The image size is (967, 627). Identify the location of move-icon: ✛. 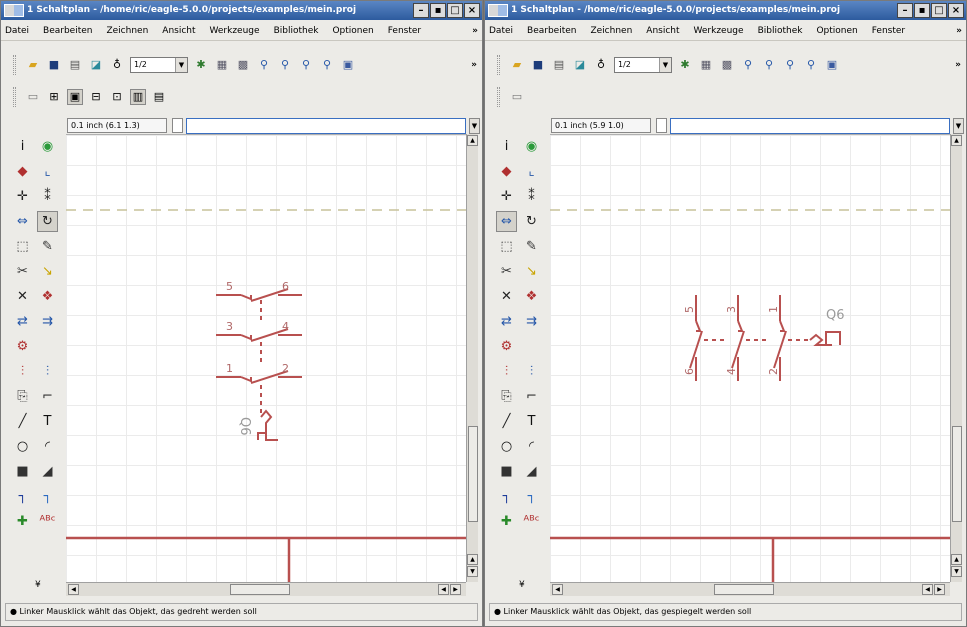
(506, 196).